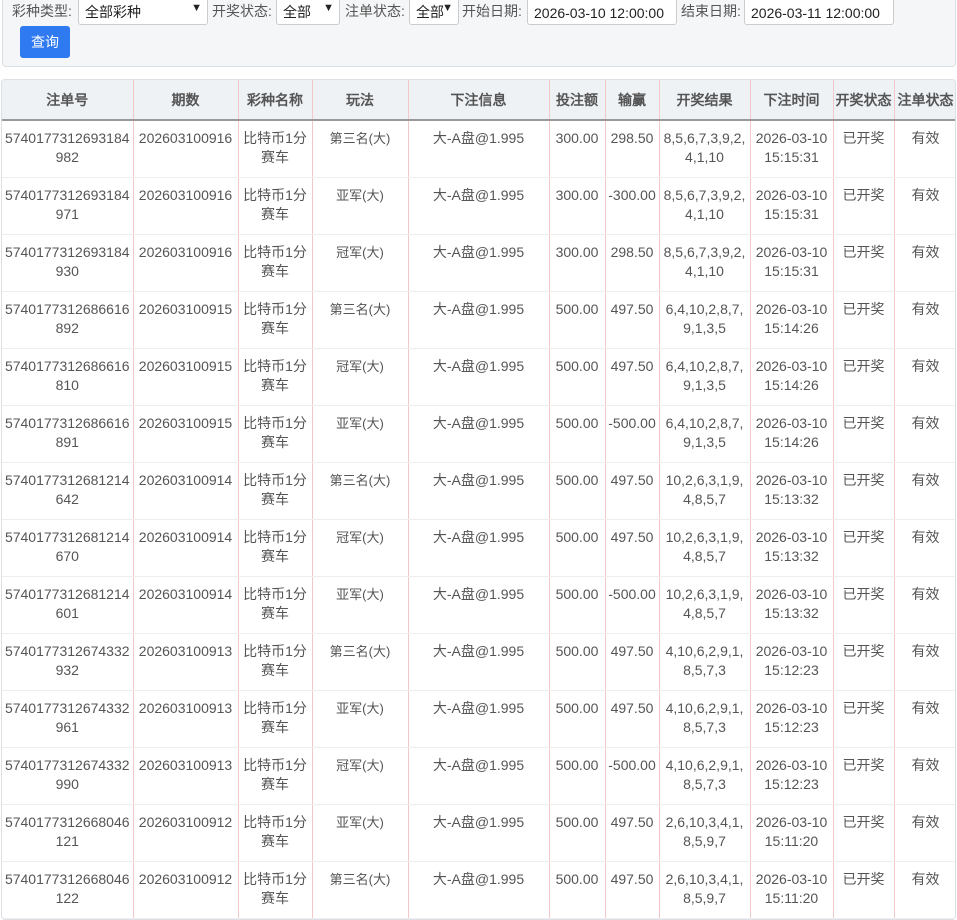  What do you see at coordinates (632, 206) in the screenshot?
I see `win-loss-cell: -300.00` at bounding box center [632, 206].